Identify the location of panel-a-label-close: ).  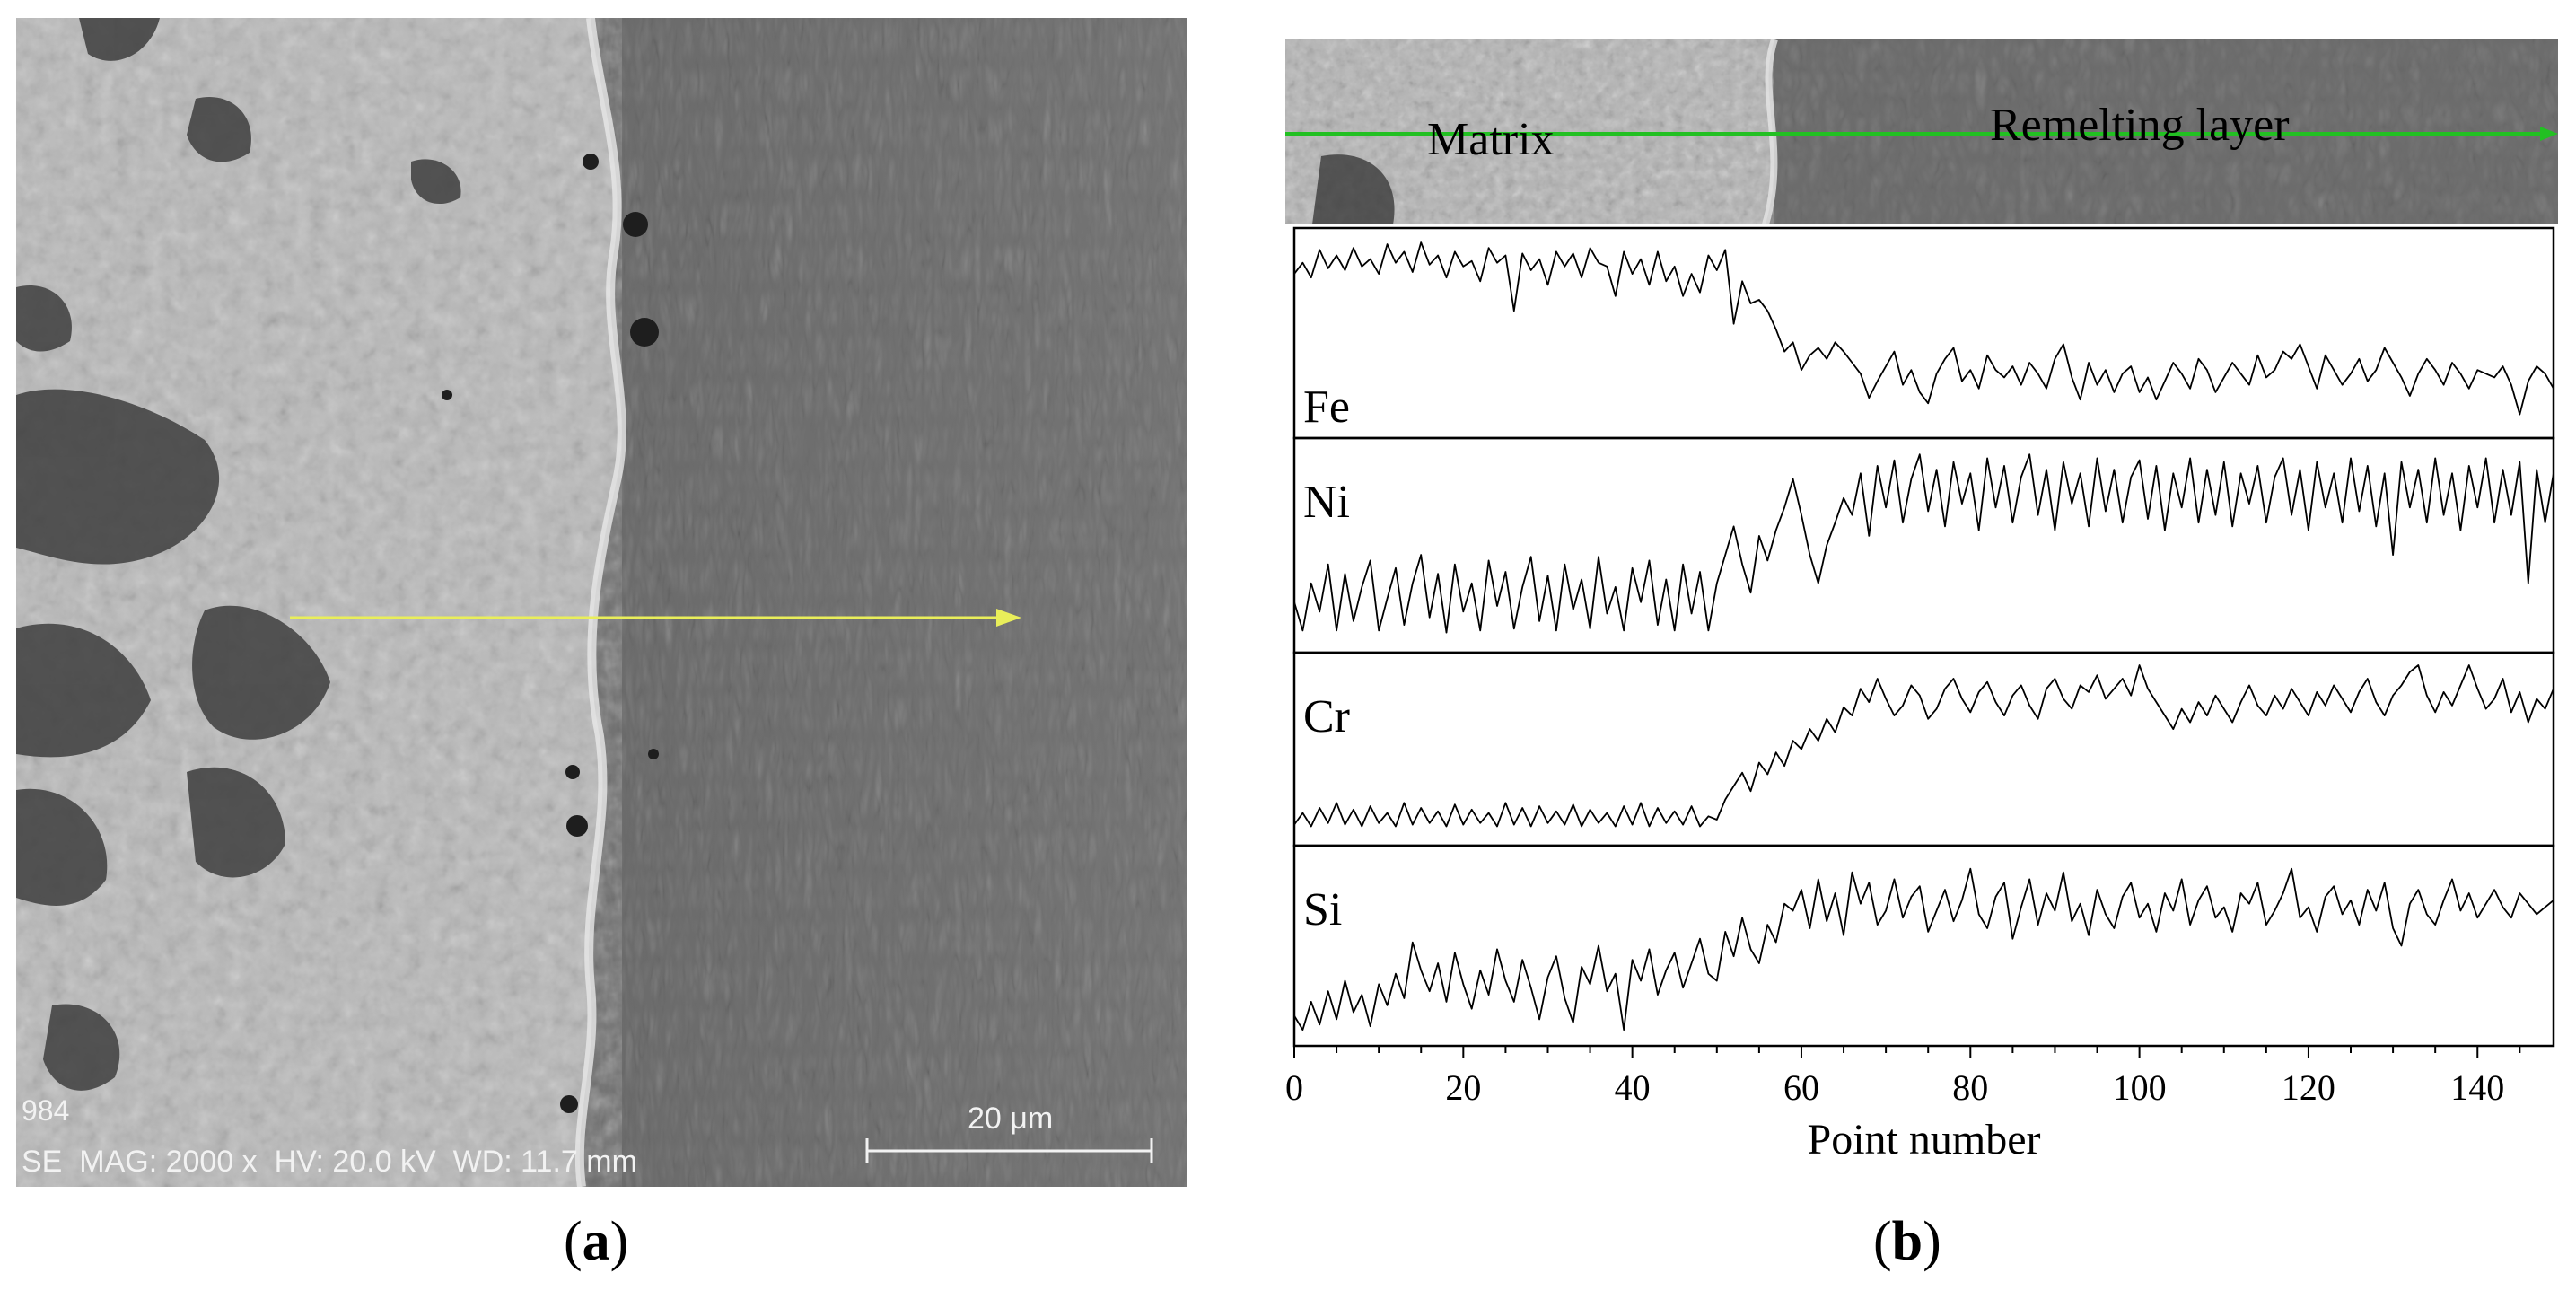
(619, 1241).